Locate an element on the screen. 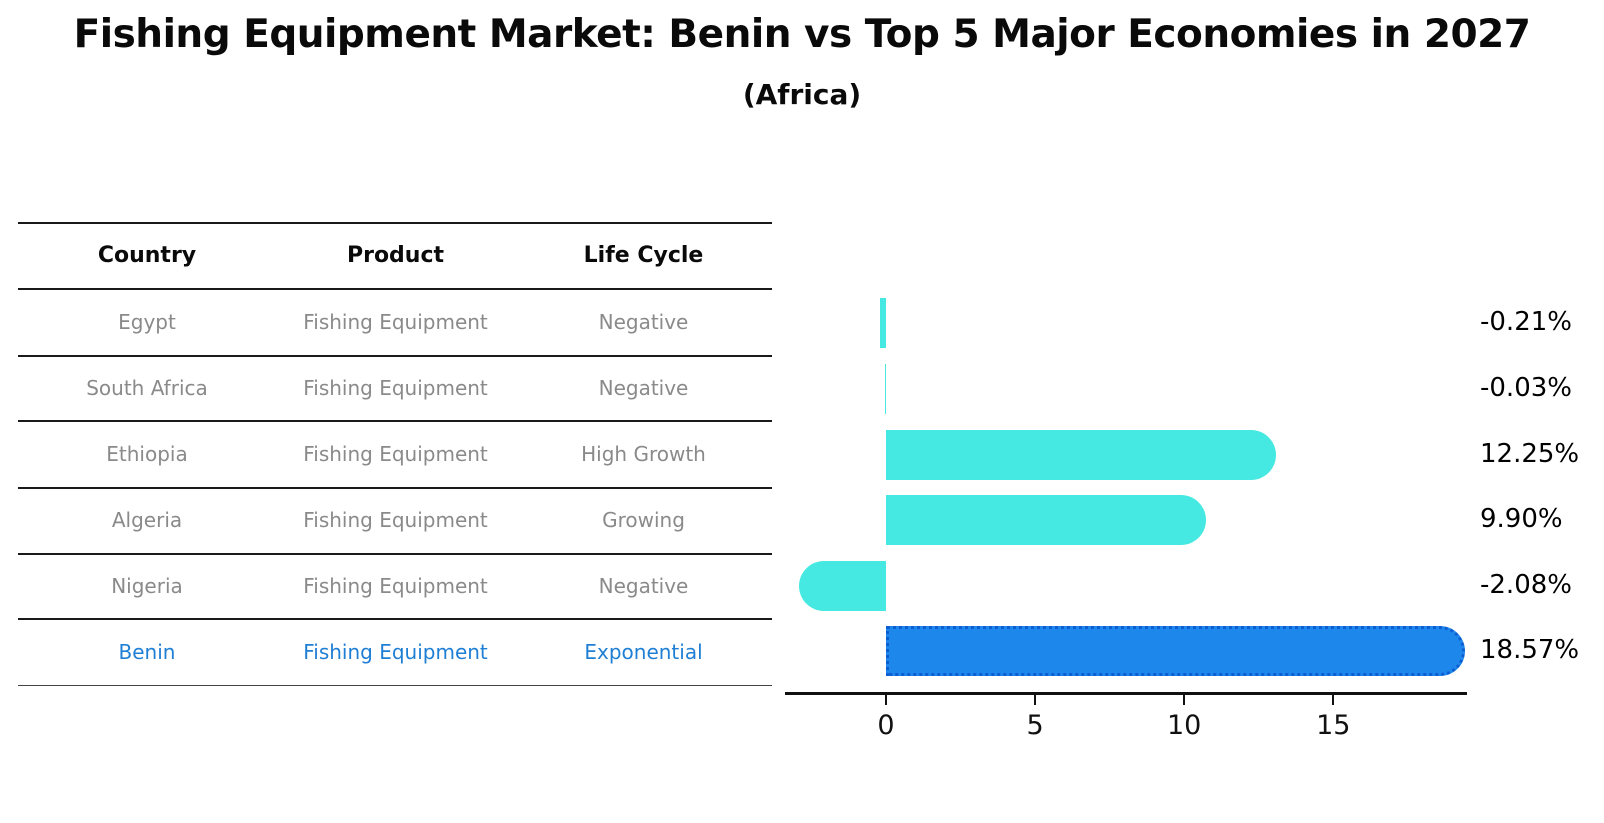  table-row-header: Country Product Life Cycle is located at coordinates (395, 255).